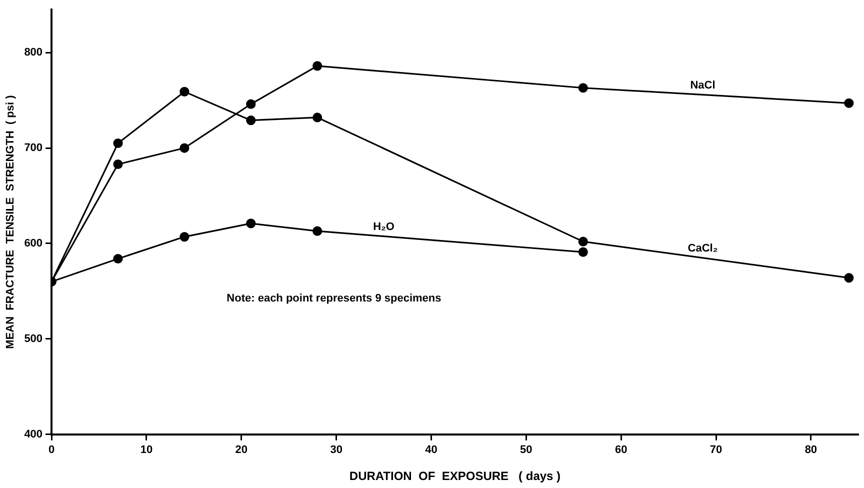 The width and height of the screenshot is (864, 488). I want to click on y-tick-label: 600, so click(33, 244).